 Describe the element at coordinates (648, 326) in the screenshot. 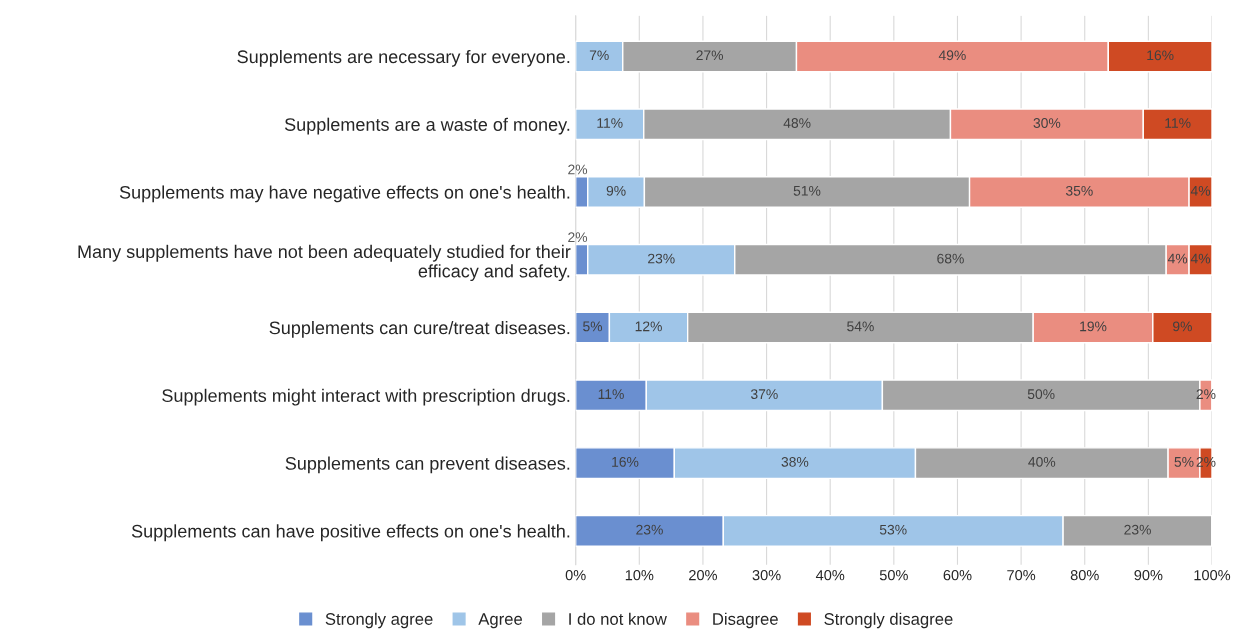

I see `data-label: 12%` at that location.